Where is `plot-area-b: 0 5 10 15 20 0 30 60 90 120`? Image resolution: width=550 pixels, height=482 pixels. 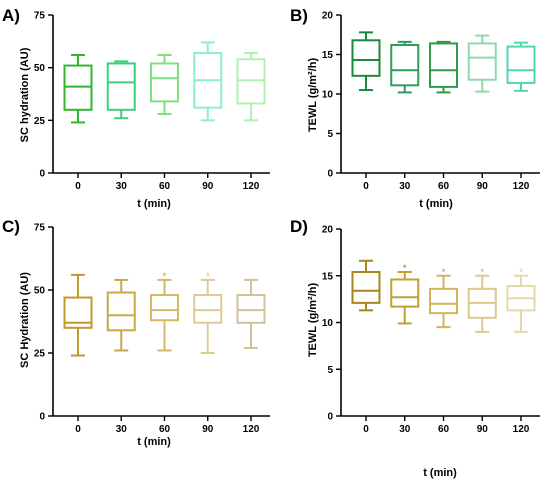 plot-area-b: 0 5 10 15 20 0 30 60 90 120 is located at coordinates (431, 101).